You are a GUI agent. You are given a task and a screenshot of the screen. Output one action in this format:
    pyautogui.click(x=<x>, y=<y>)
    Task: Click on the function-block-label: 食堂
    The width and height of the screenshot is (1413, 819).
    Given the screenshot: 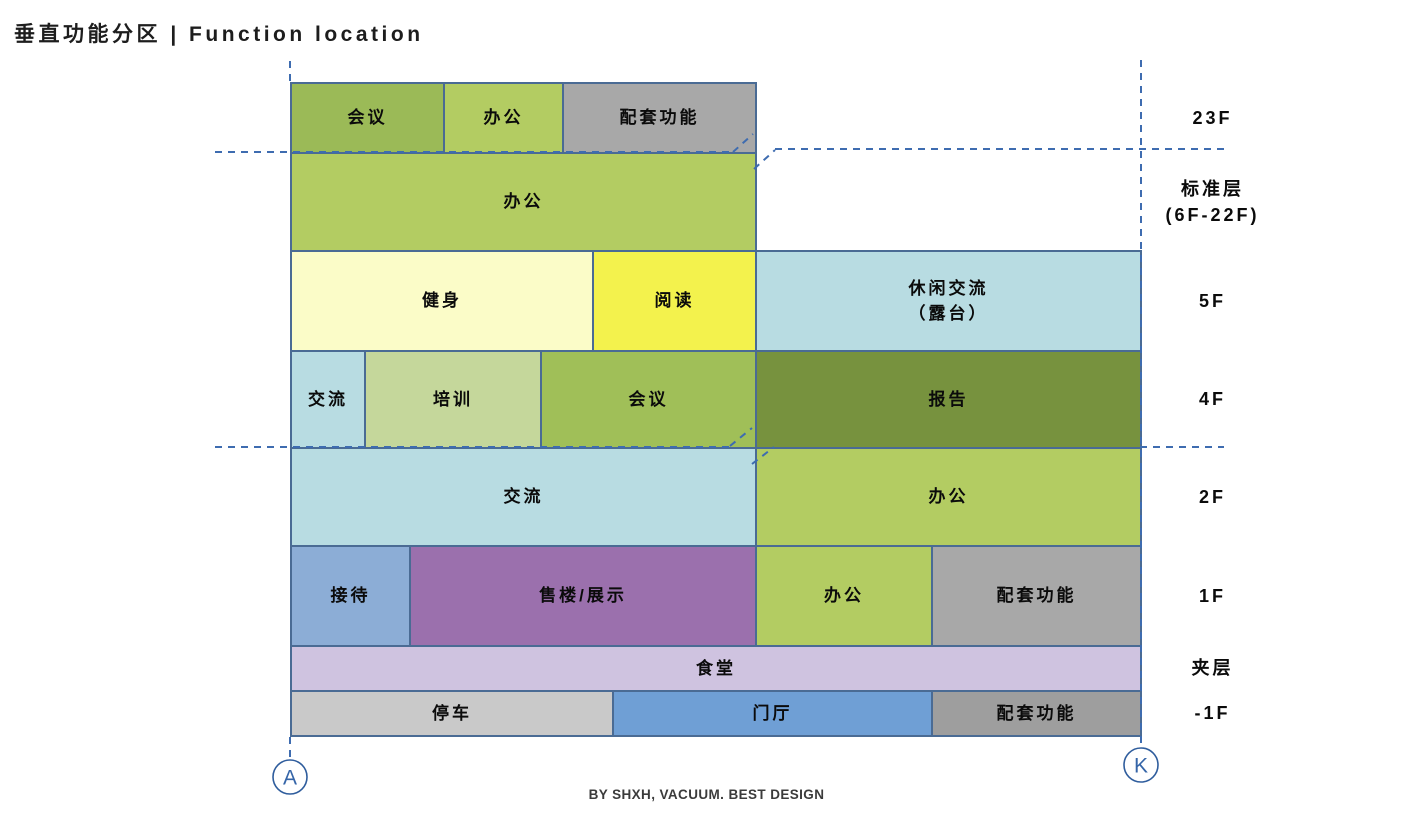 What is the action you would take?
    pyautogui.click(x=716, y=668)
    